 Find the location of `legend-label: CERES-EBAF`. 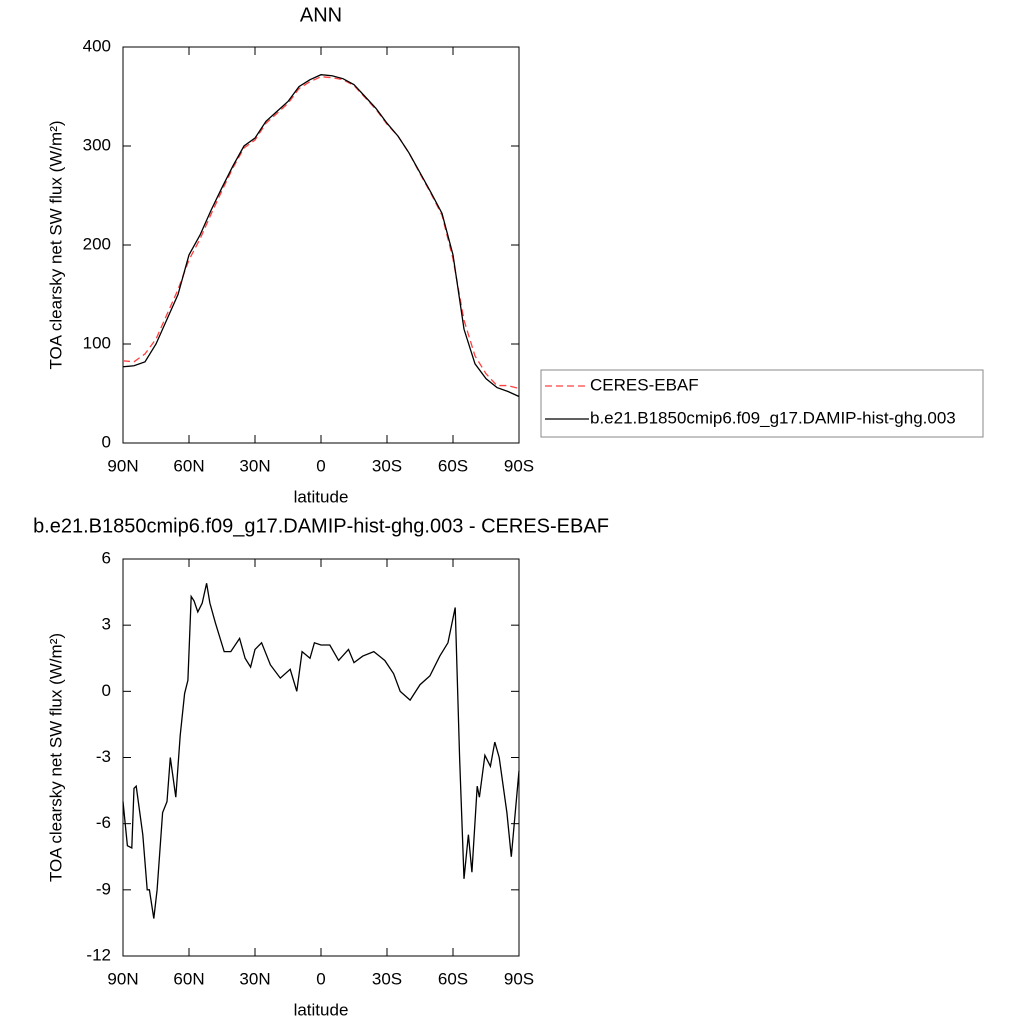

legend-label: CERES-EBAF is located at coordinates (644, 384).